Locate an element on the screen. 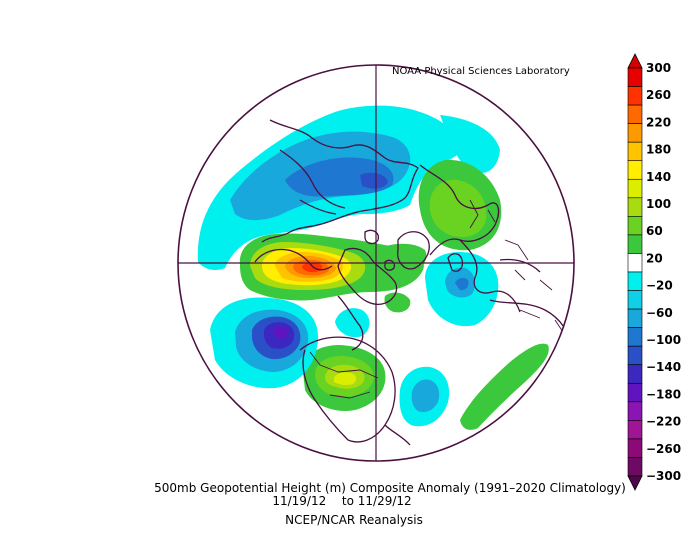  date-end: 11/29/12 is located at coordinates (384, 501).